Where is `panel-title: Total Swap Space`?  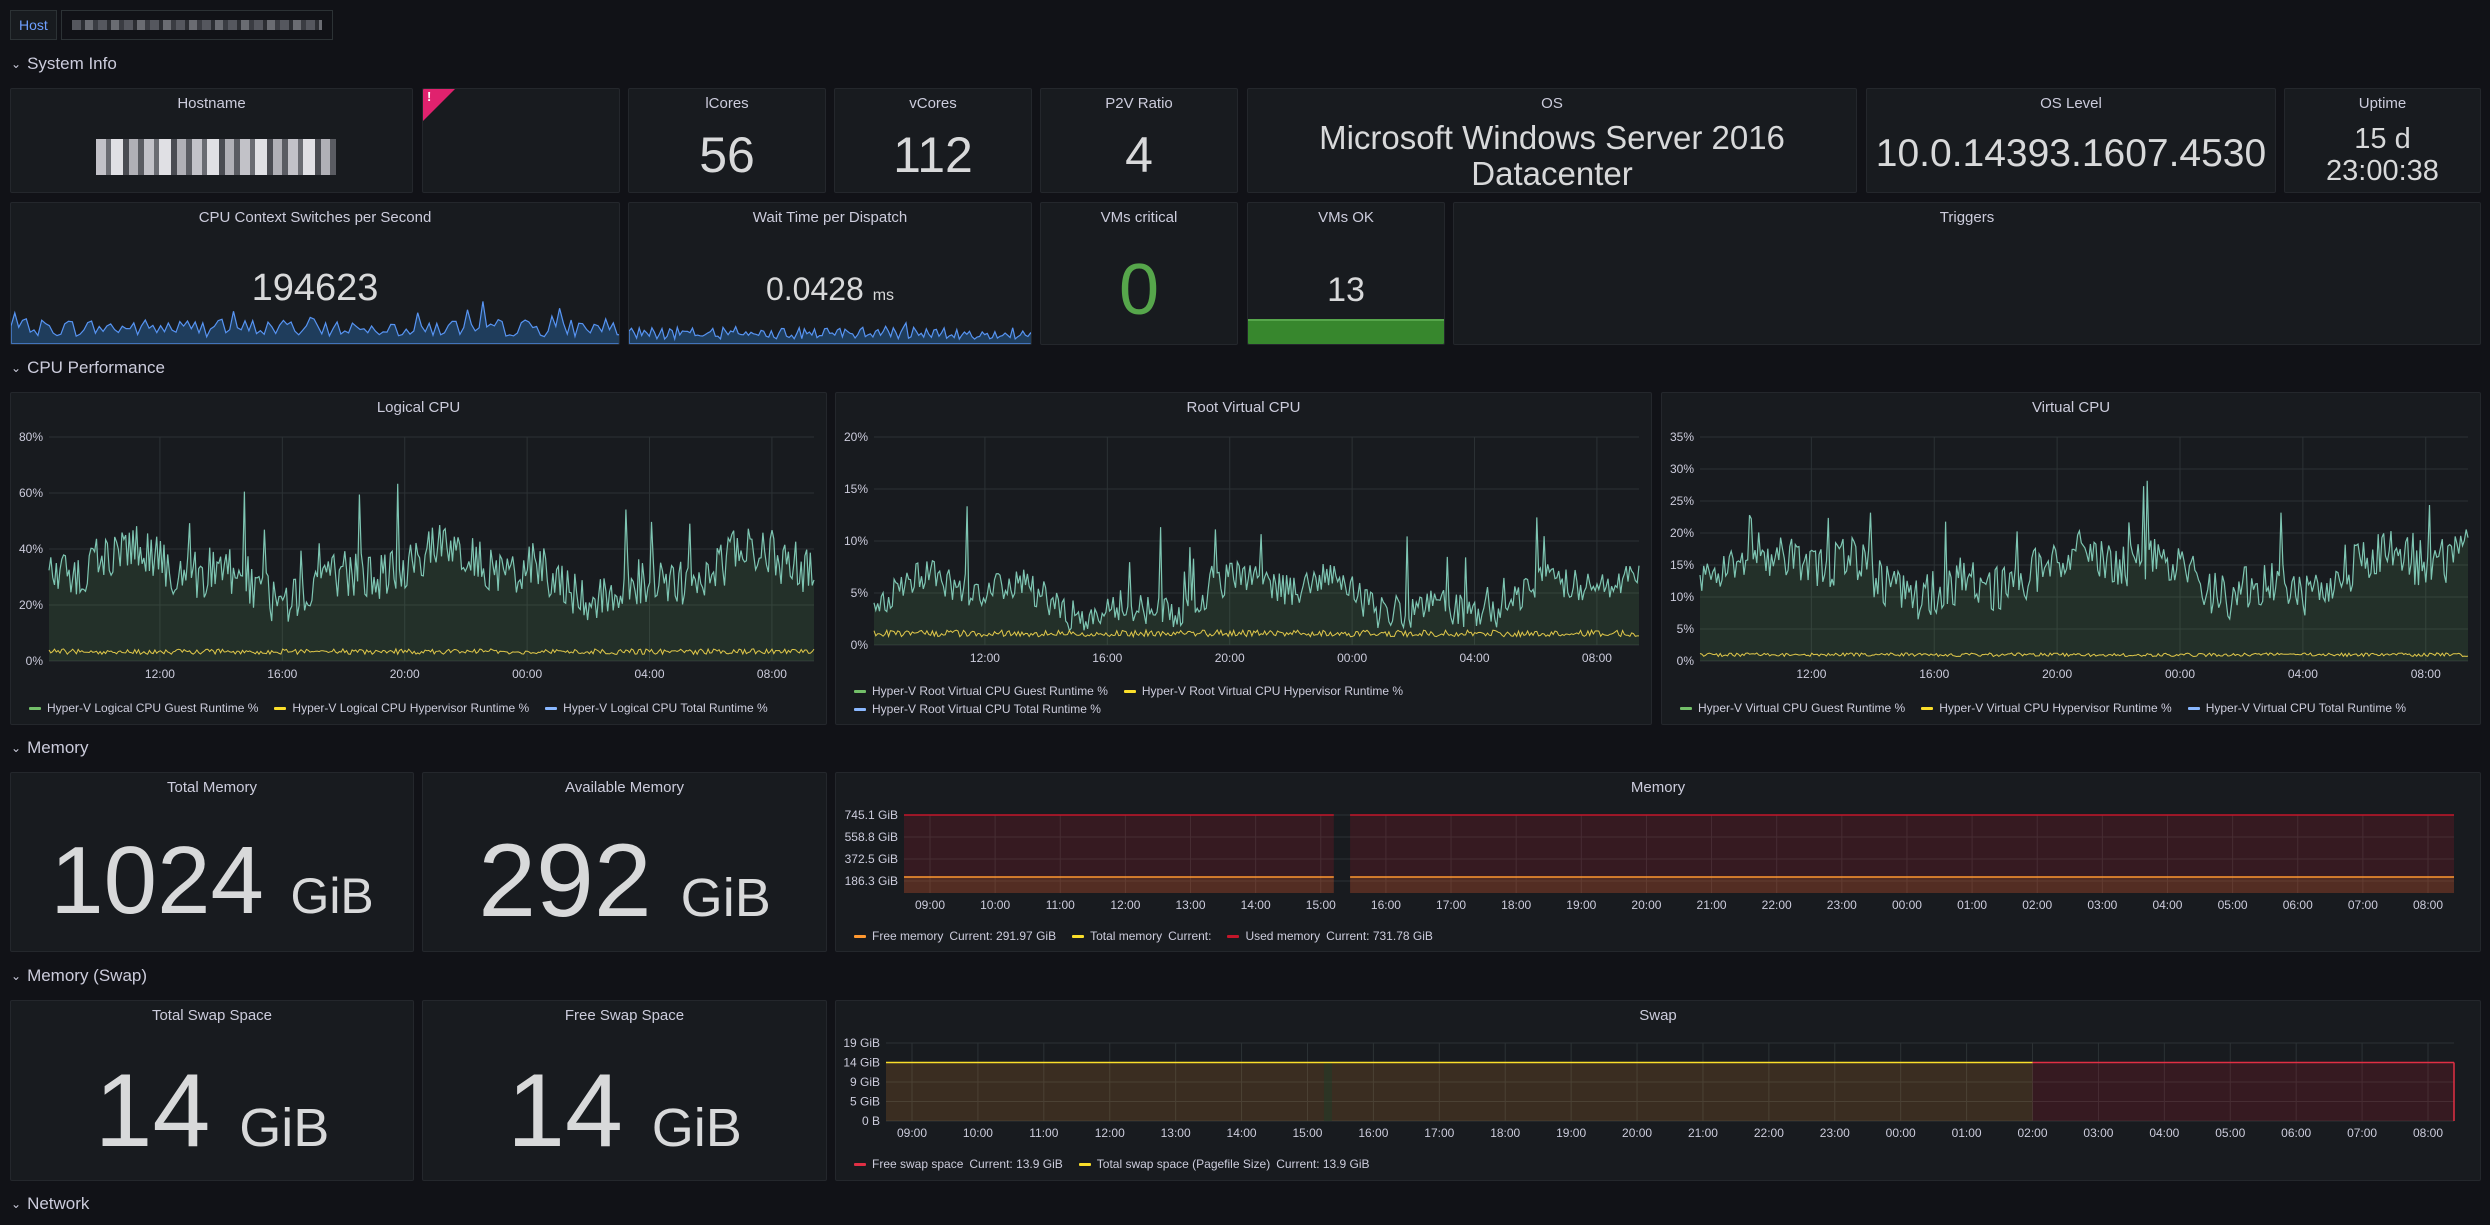 panel-title: Total Swap Space is located at coordinates (212, 1015).